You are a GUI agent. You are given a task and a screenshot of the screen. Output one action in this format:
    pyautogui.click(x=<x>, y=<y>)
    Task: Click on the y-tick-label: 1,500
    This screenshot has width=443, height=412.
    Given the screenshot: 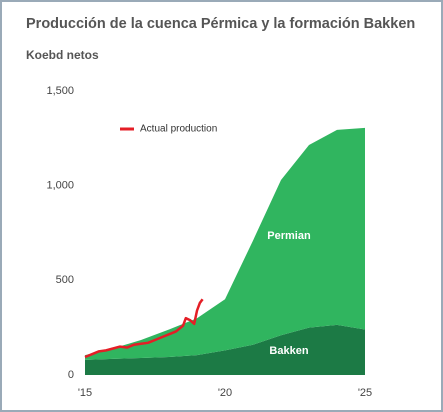 What is the action you would take?
    pyautogui.click(x=60, y=91)
    